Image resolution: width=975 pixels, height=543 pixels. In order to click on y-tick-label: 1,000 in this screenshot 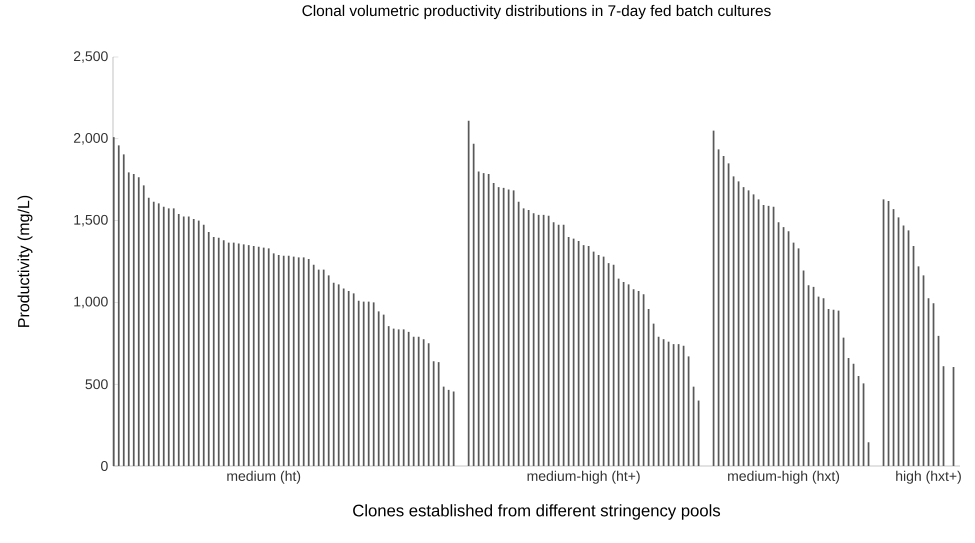, I will do `click(91, 302)`.